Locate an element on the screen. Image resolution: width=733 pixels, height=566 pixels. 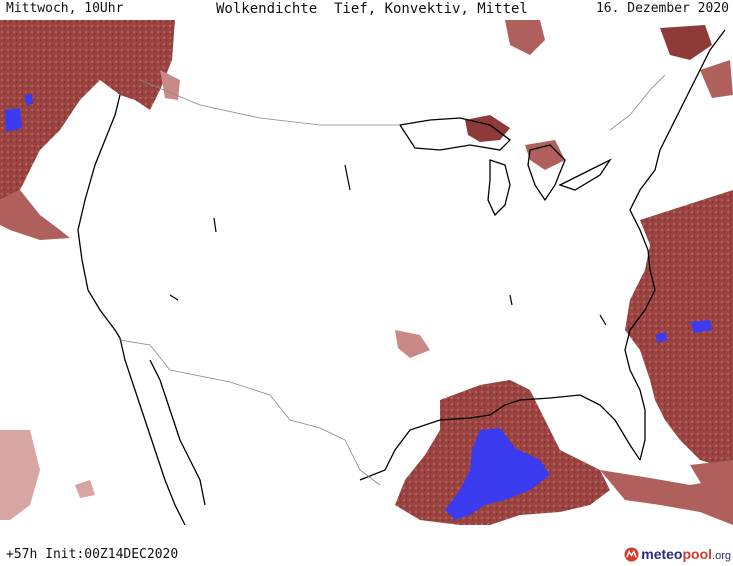
meteopool-logo: meteopool.org is located at coordinates (677, 554).